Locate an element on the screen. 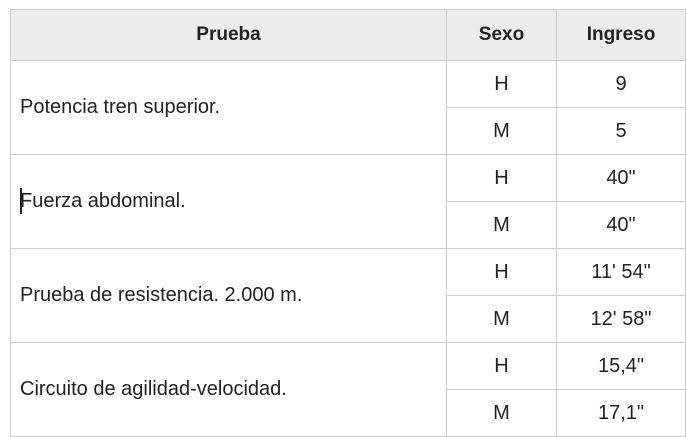 Image resolution: width=687 pixels, height=437 pixels. text-caret is located at coordinates (21, 201).